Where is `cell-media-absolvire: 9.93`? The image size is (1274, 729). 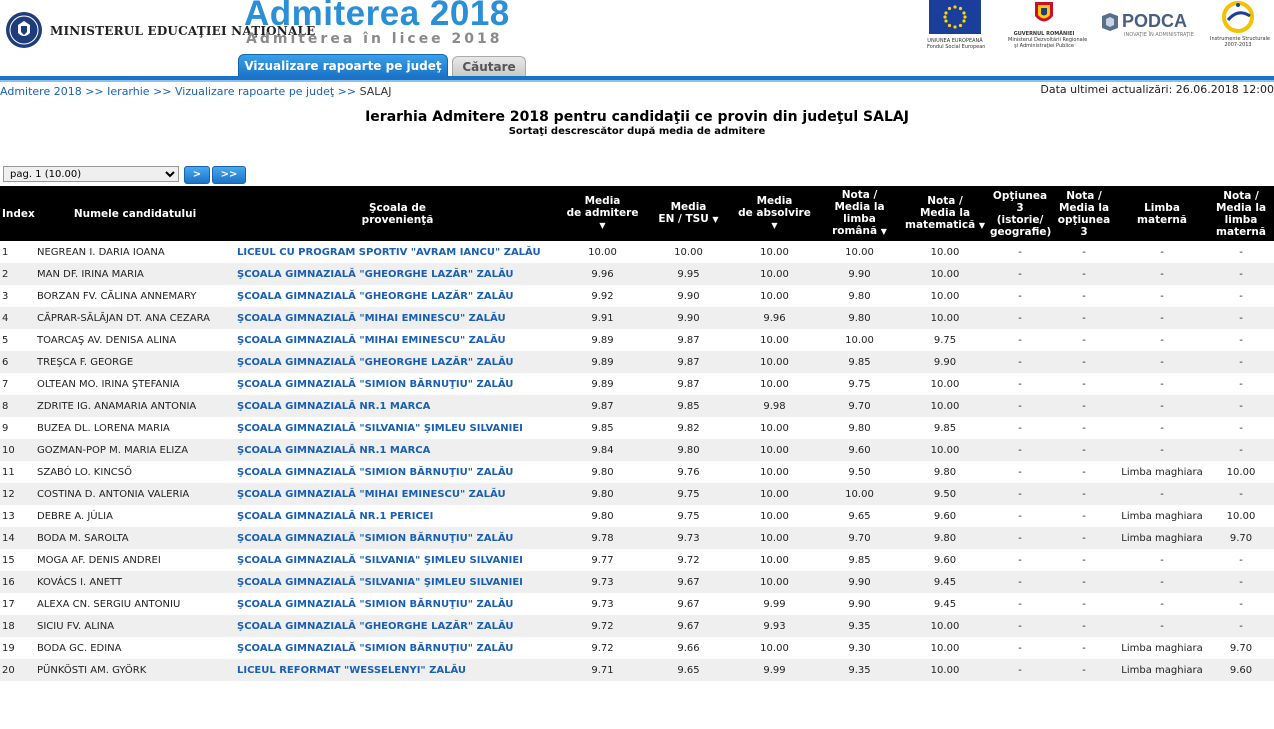 cell-media-absolvire: 9.93 is located at coordinates (774, 626).